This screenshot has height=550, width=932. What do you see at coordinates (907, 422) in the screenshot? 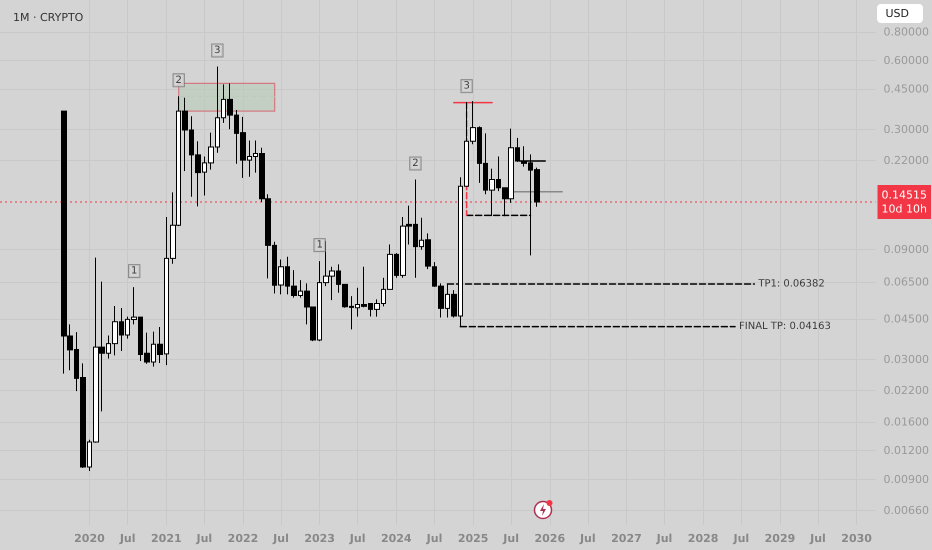
I see `y-tick-label: 0.01600` at bounding box center [907, 422].